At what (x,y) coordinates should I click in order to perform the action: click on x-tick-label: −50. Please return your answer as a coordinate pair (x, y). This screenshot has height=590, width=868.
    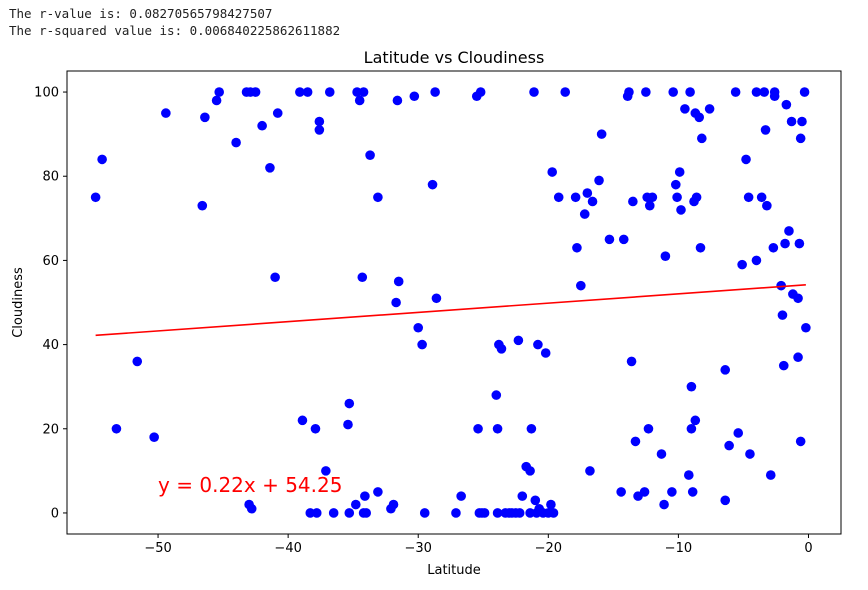
    Looking at the image, I should click on (157, 548).